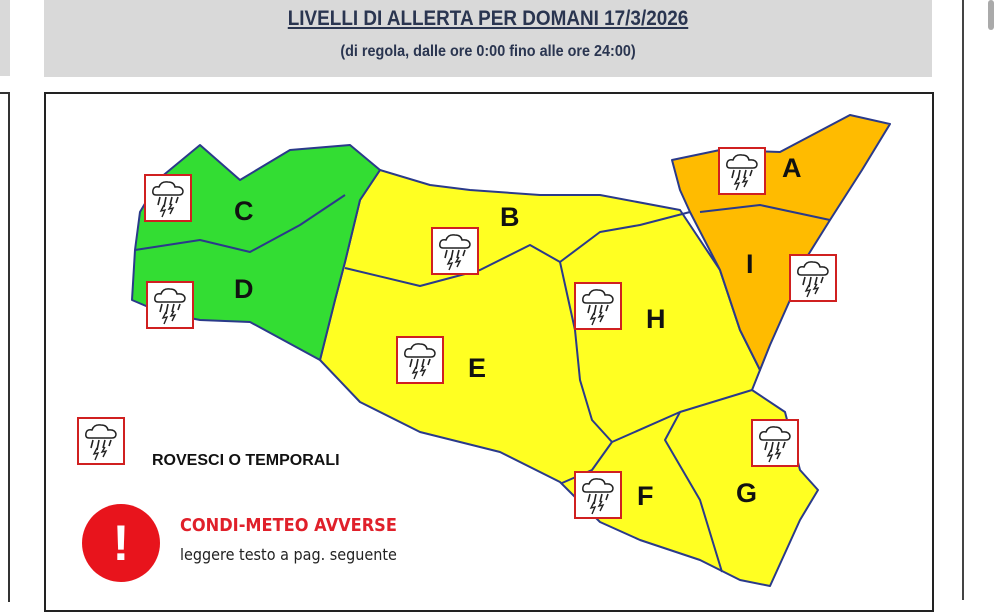 Image resolution: width=1000 pixels, height=612 pixels. Describe the element at coordinates (5, 38) in the screenshot. I see `left-page-header` at that location.